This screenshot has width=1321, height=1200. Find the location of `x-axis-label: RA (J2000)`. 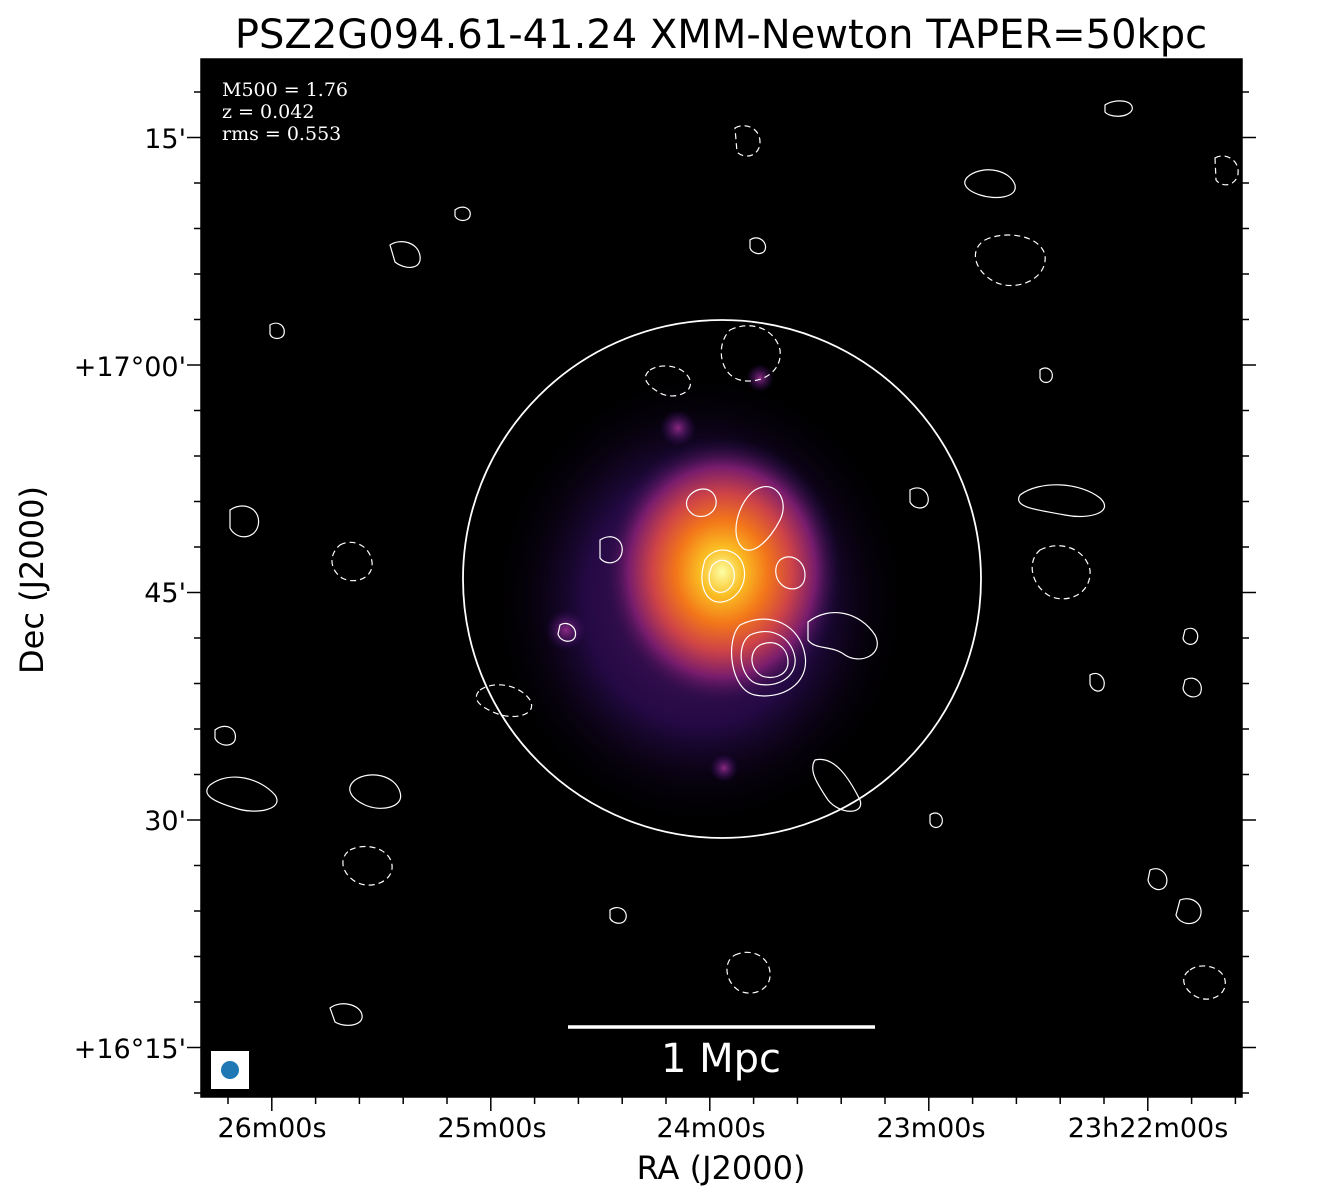

x-axis-label: RA (J2000) is located at coordinates (721, 1168).